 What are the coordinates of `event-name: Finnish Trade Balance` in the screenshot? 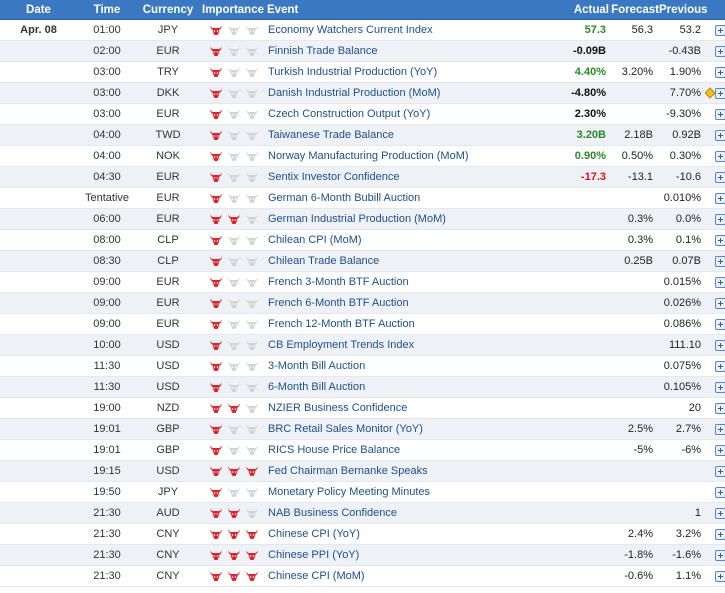 It's located at (409, 51).